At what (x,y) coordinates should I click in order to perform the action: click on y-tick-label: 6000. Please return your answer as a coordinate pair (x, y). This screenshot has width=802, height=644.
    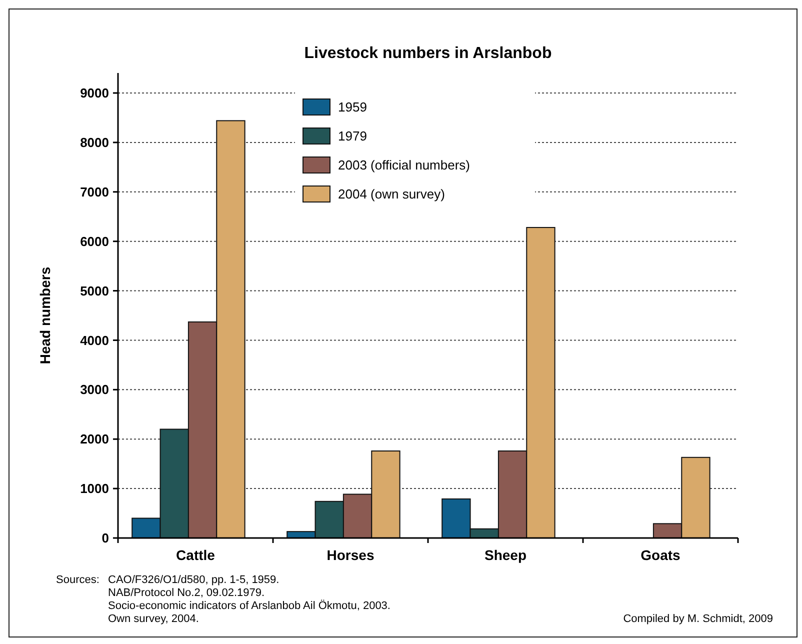
    Looking at the image, I should click on (94, 241).